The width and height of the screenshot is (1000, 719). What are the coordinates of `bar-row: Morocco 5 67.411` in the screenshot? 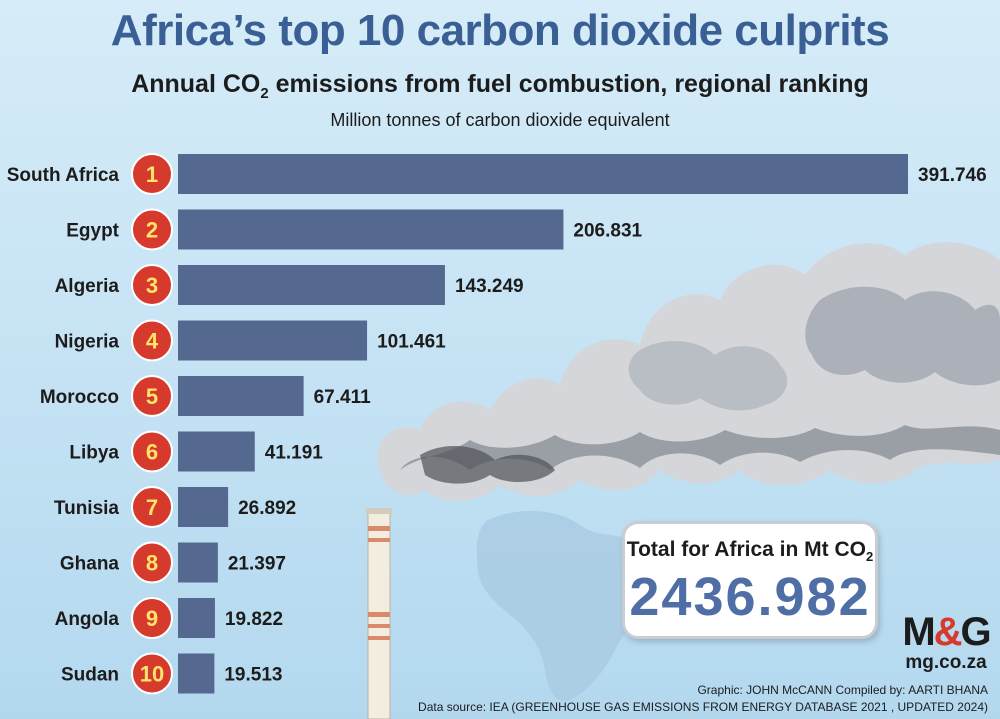 It's located at (205, 396).